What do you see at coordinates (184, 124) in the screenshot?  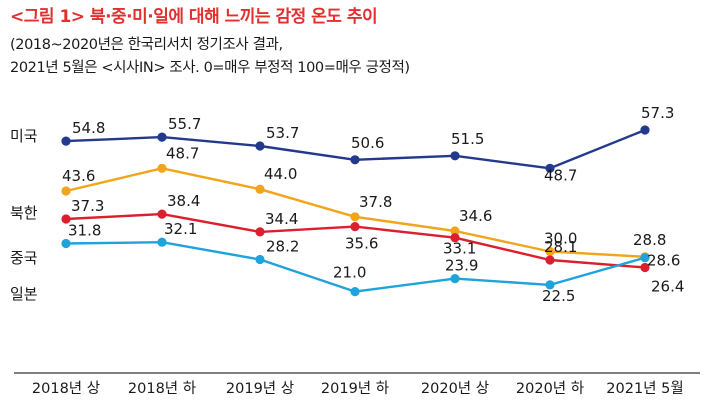 I see `data-label: 55.7` at bounding box center [184, 124].